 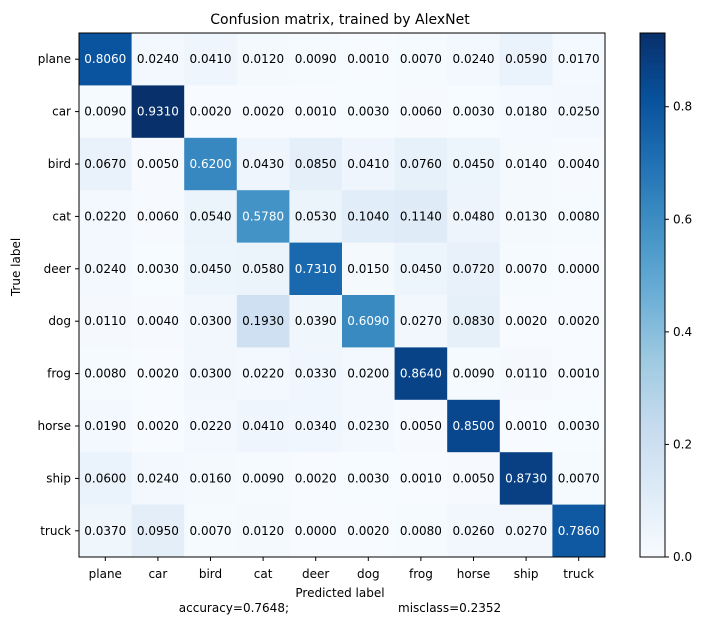 What do you see at coordinates (158, 112) in the screenshot?
I see `cell-value-label: 0.9310` at bounding box center [158, 112].